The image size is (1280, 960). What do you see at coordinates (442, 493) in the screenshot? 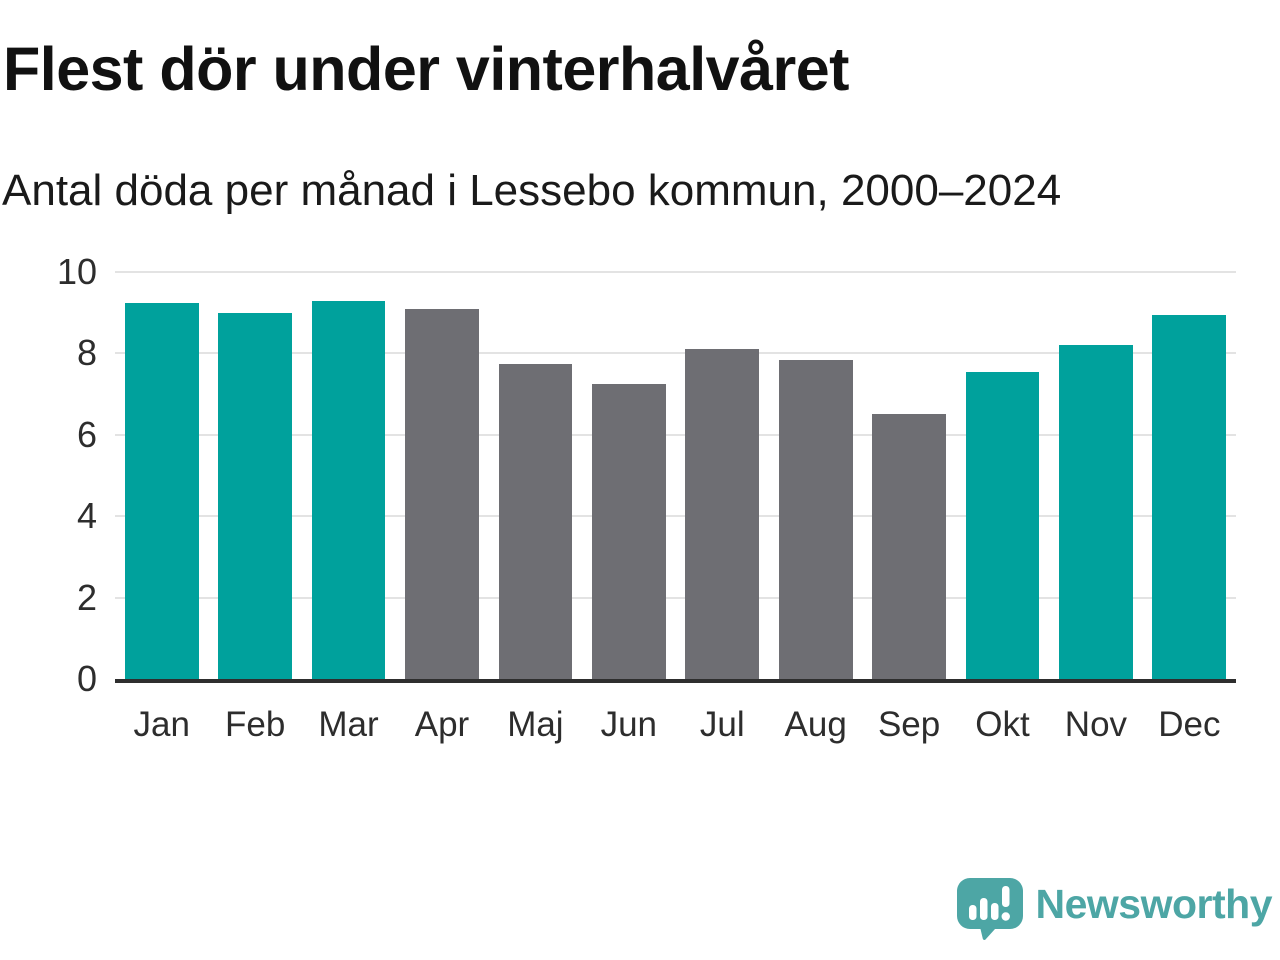
I see `bar-apr` at bounding box center [442, 493].